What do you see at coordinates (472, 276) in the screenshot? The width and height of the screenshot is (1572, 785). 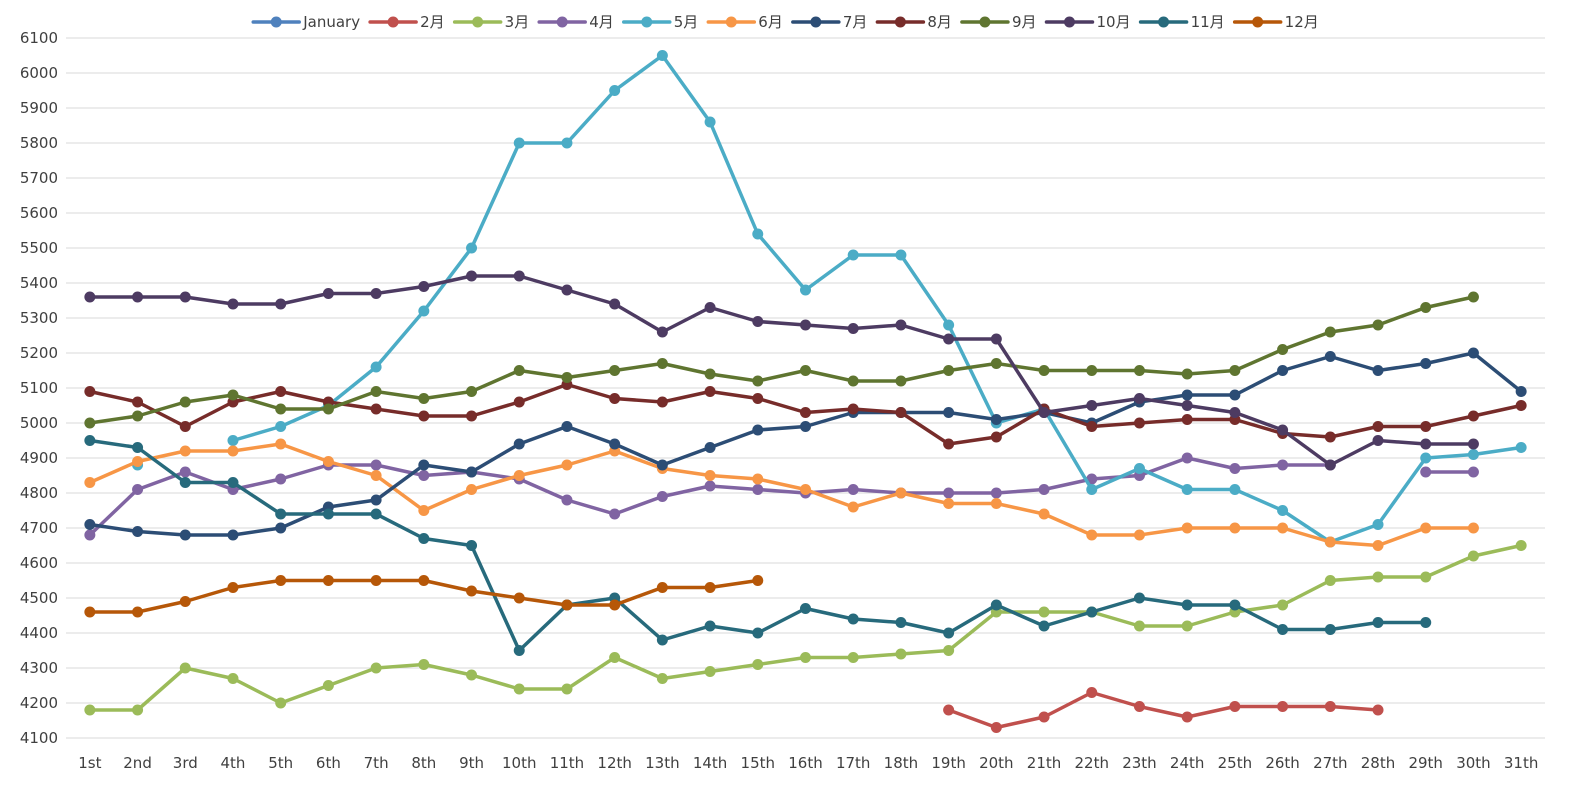 I see `data-point-s10-9th` at bounding box center [472, 276].